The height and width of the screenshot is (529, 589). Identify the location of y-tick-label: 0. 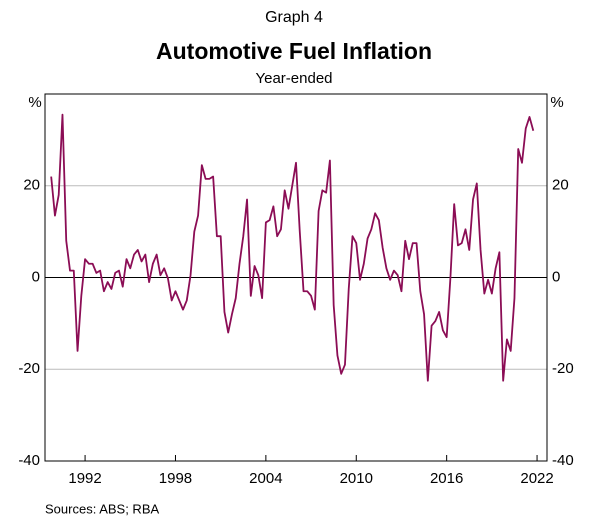
(36, 276).